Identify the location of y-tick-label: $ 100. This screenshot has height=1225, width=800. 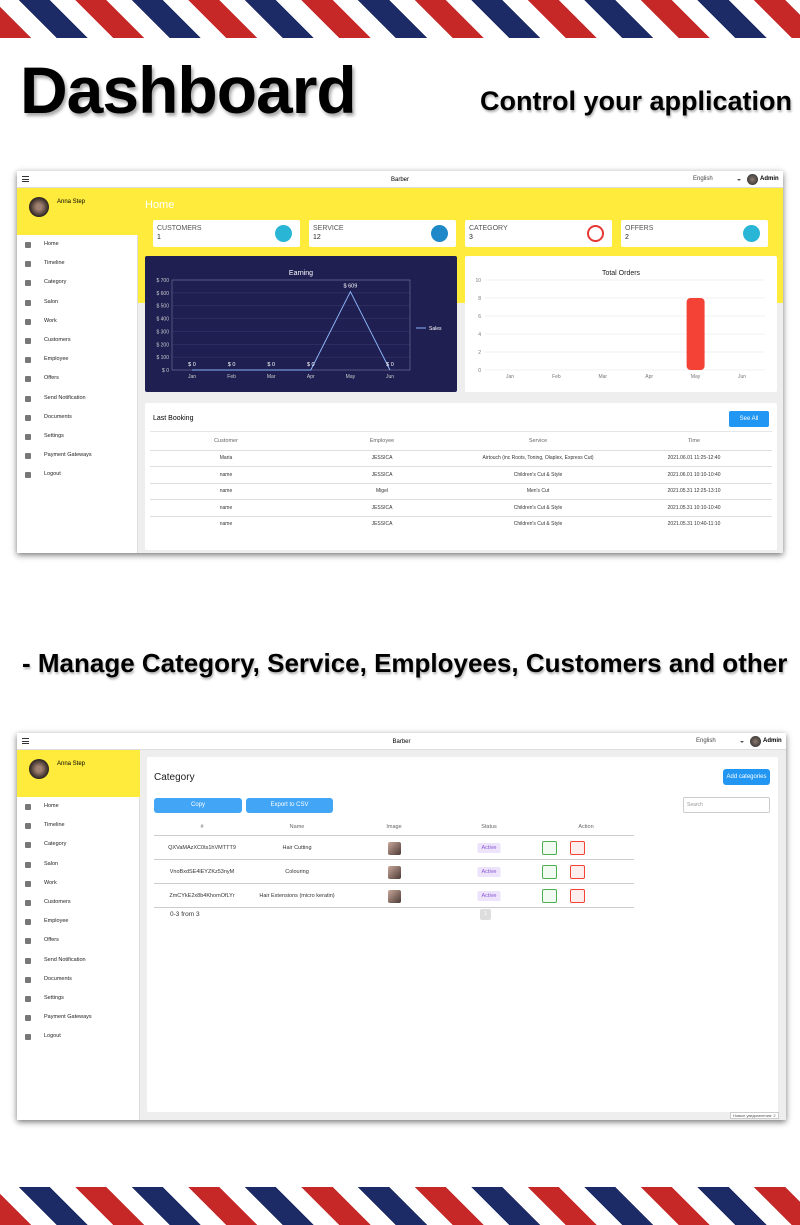
(162, 358).